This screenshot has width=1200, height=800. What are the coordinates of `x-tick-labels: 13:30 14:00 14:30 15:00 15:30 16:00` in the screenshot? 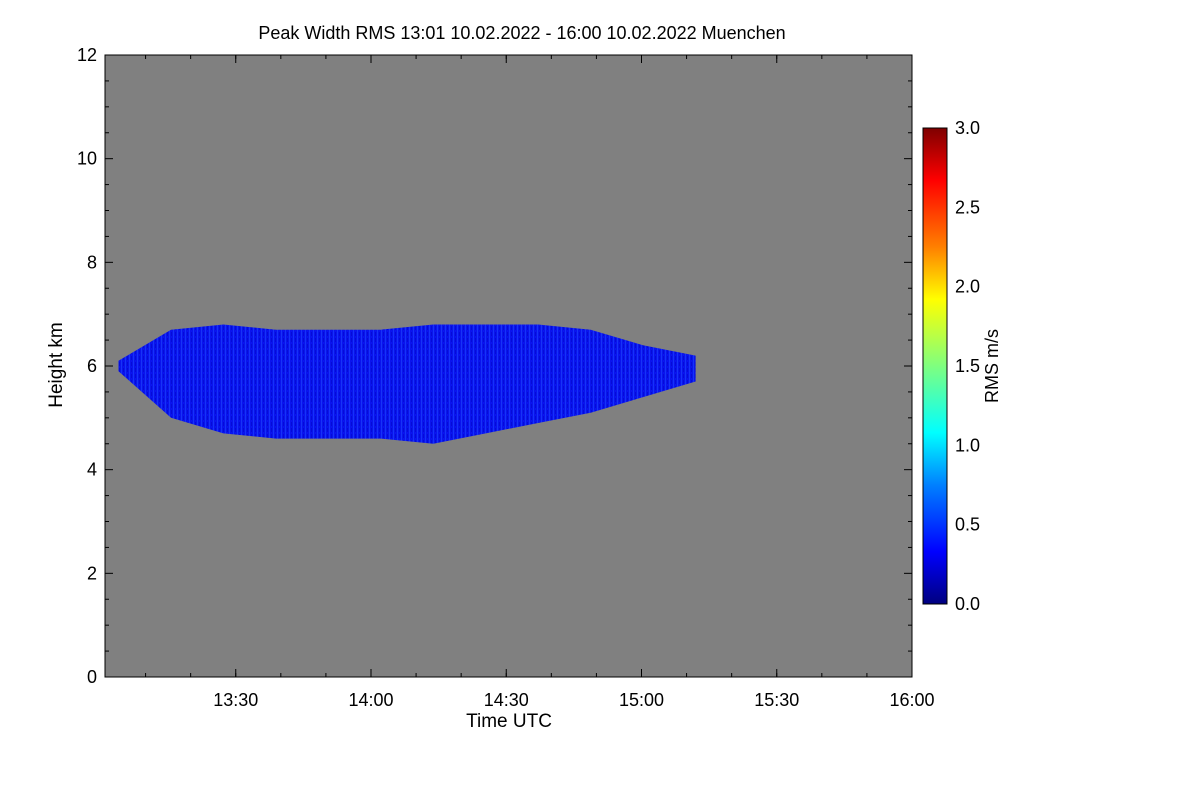 It's located at (573, 700).